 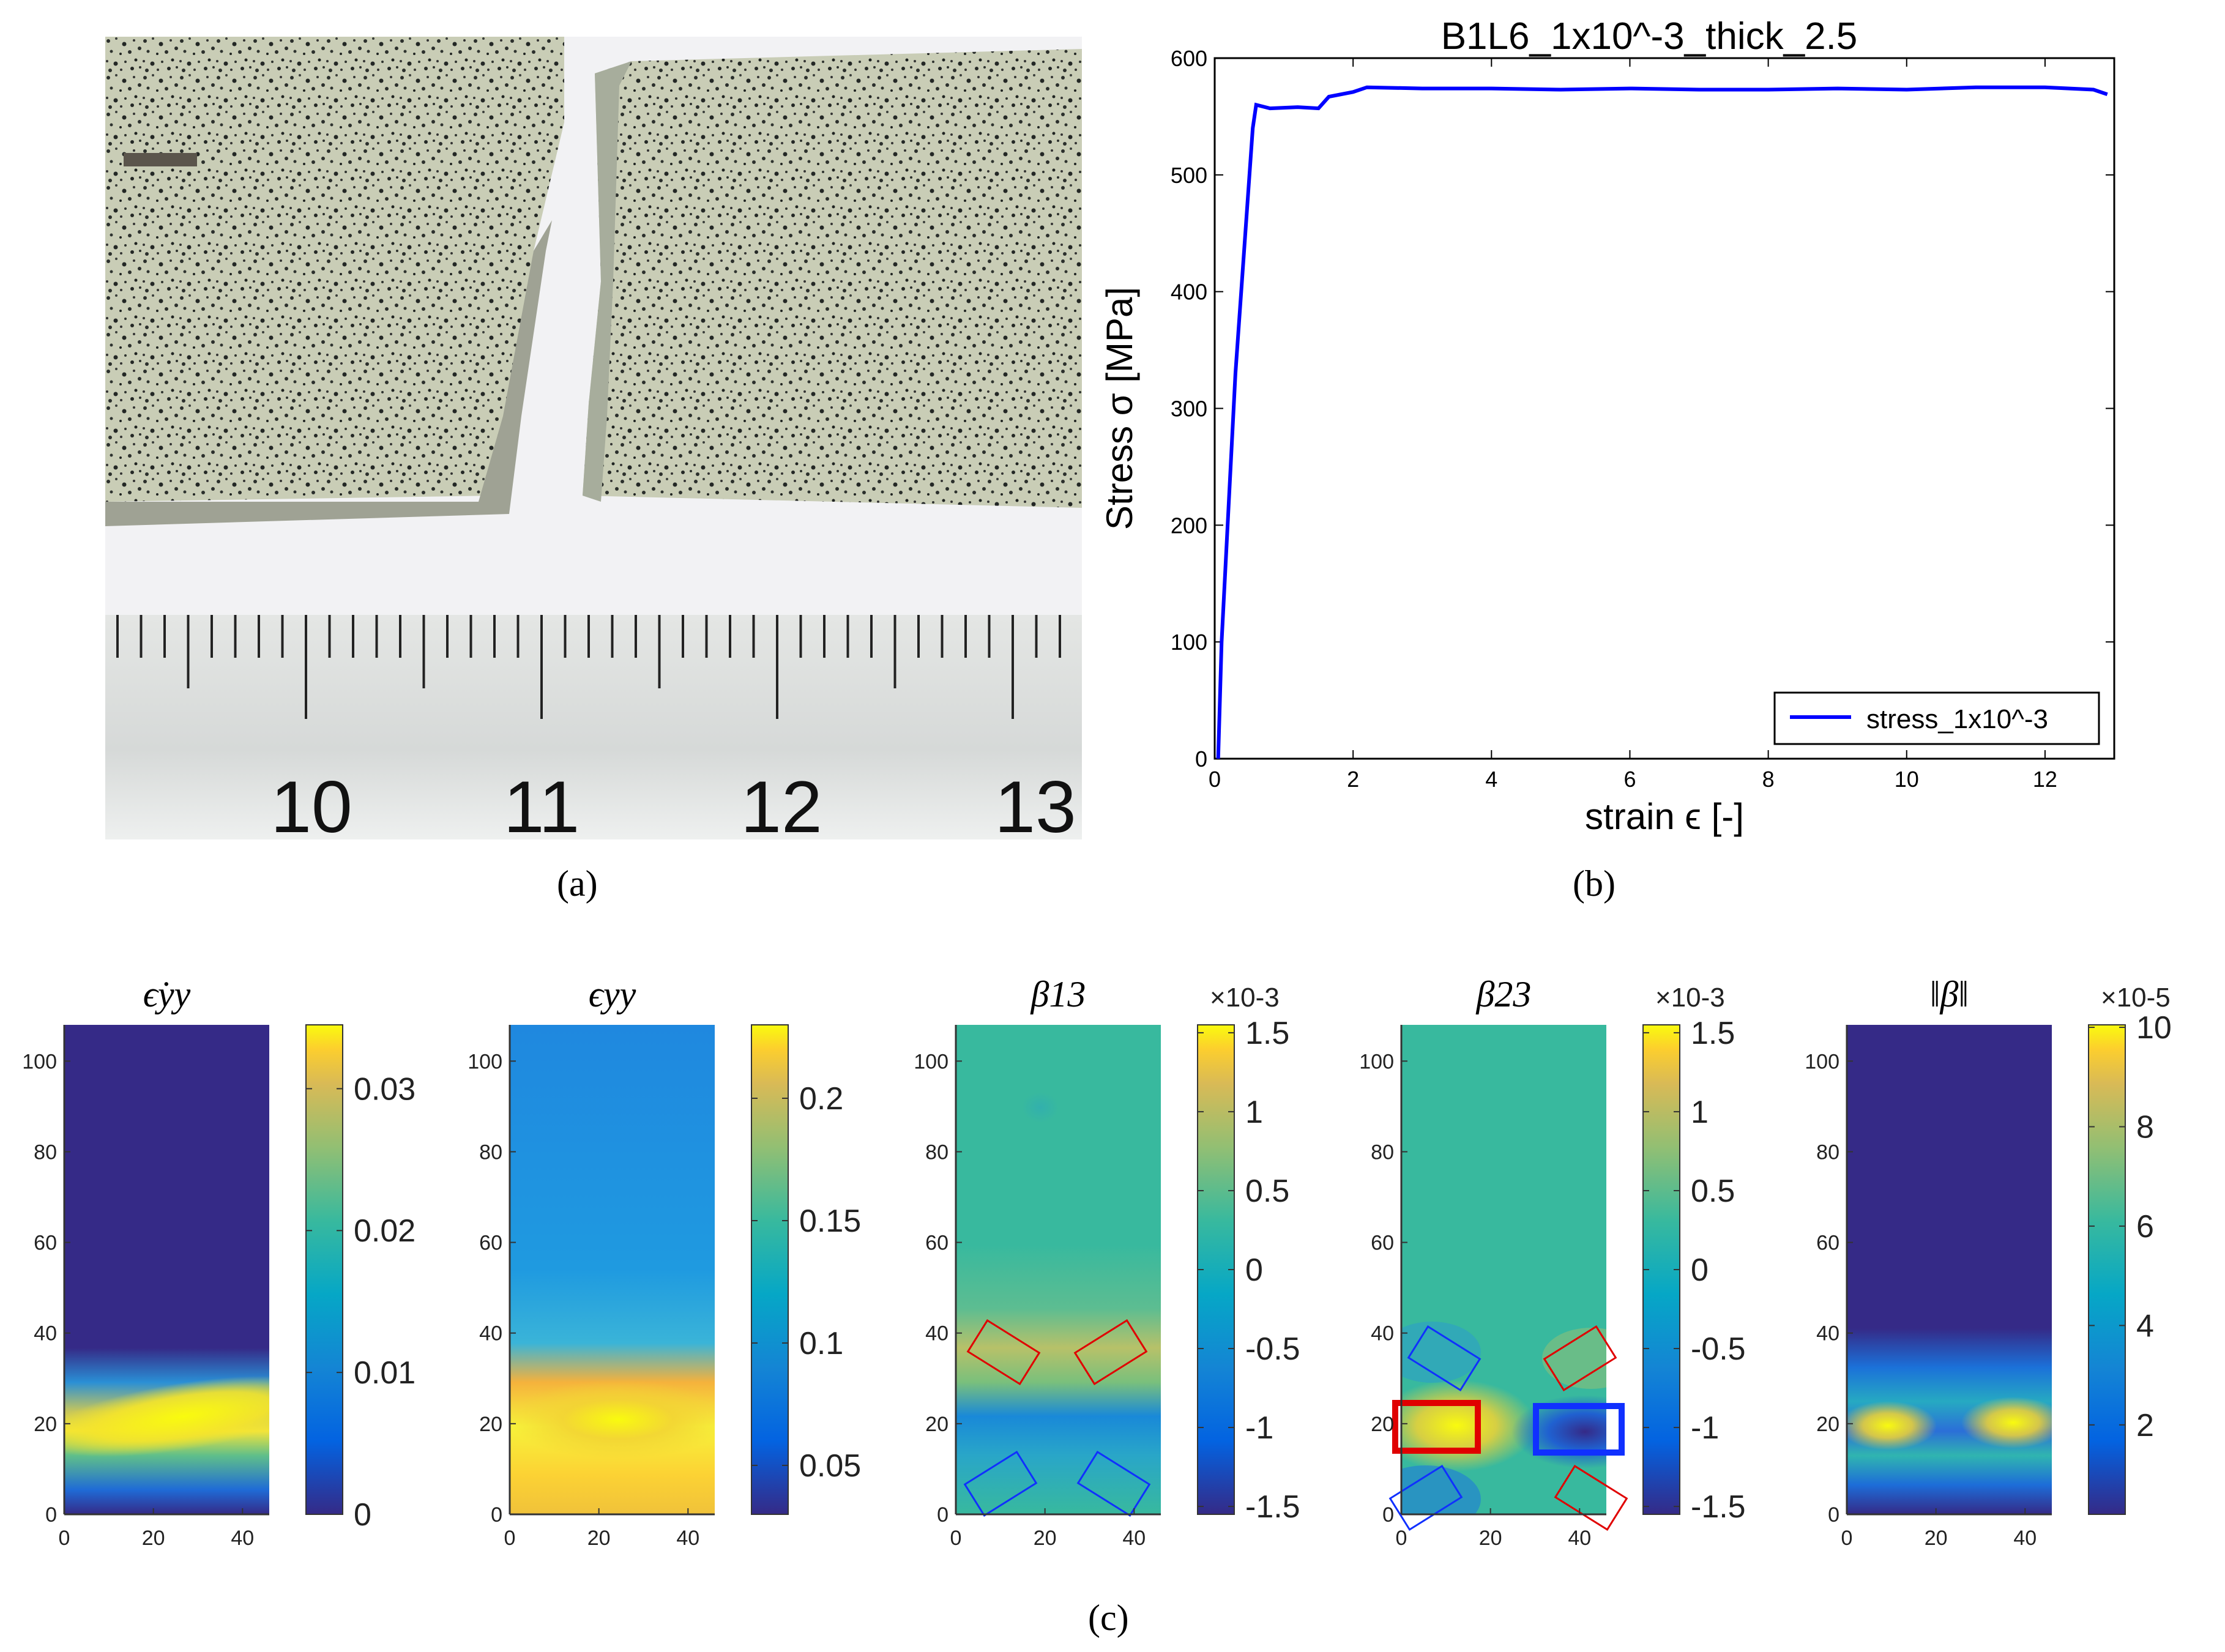 What do you see at coordinates (588, 667) in the screenshot?
I see `ruler-ticks` at bounding box center [588, 667].